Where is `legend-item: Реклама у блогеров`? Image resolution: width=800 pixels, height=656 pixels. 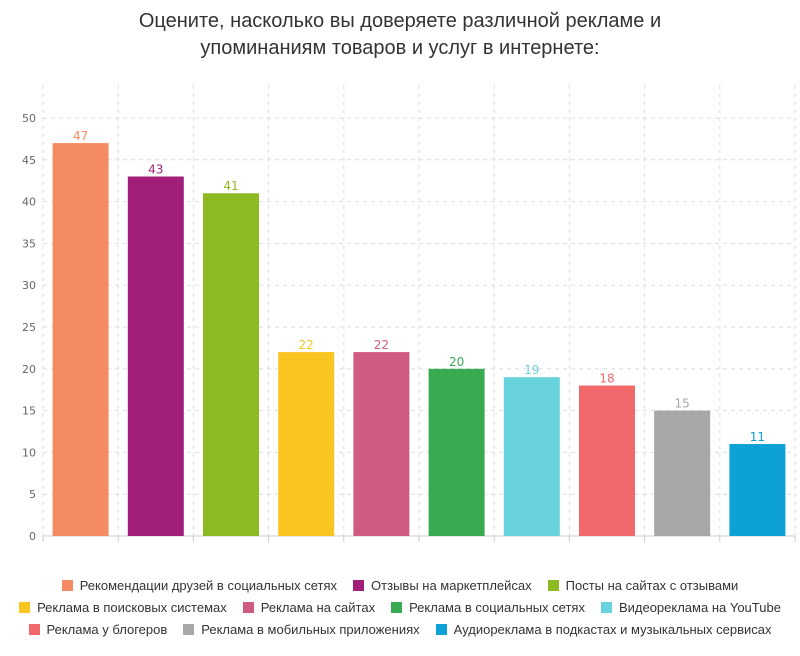
legend-item: Реклама у блогеров is located at coordinates (98, 629).